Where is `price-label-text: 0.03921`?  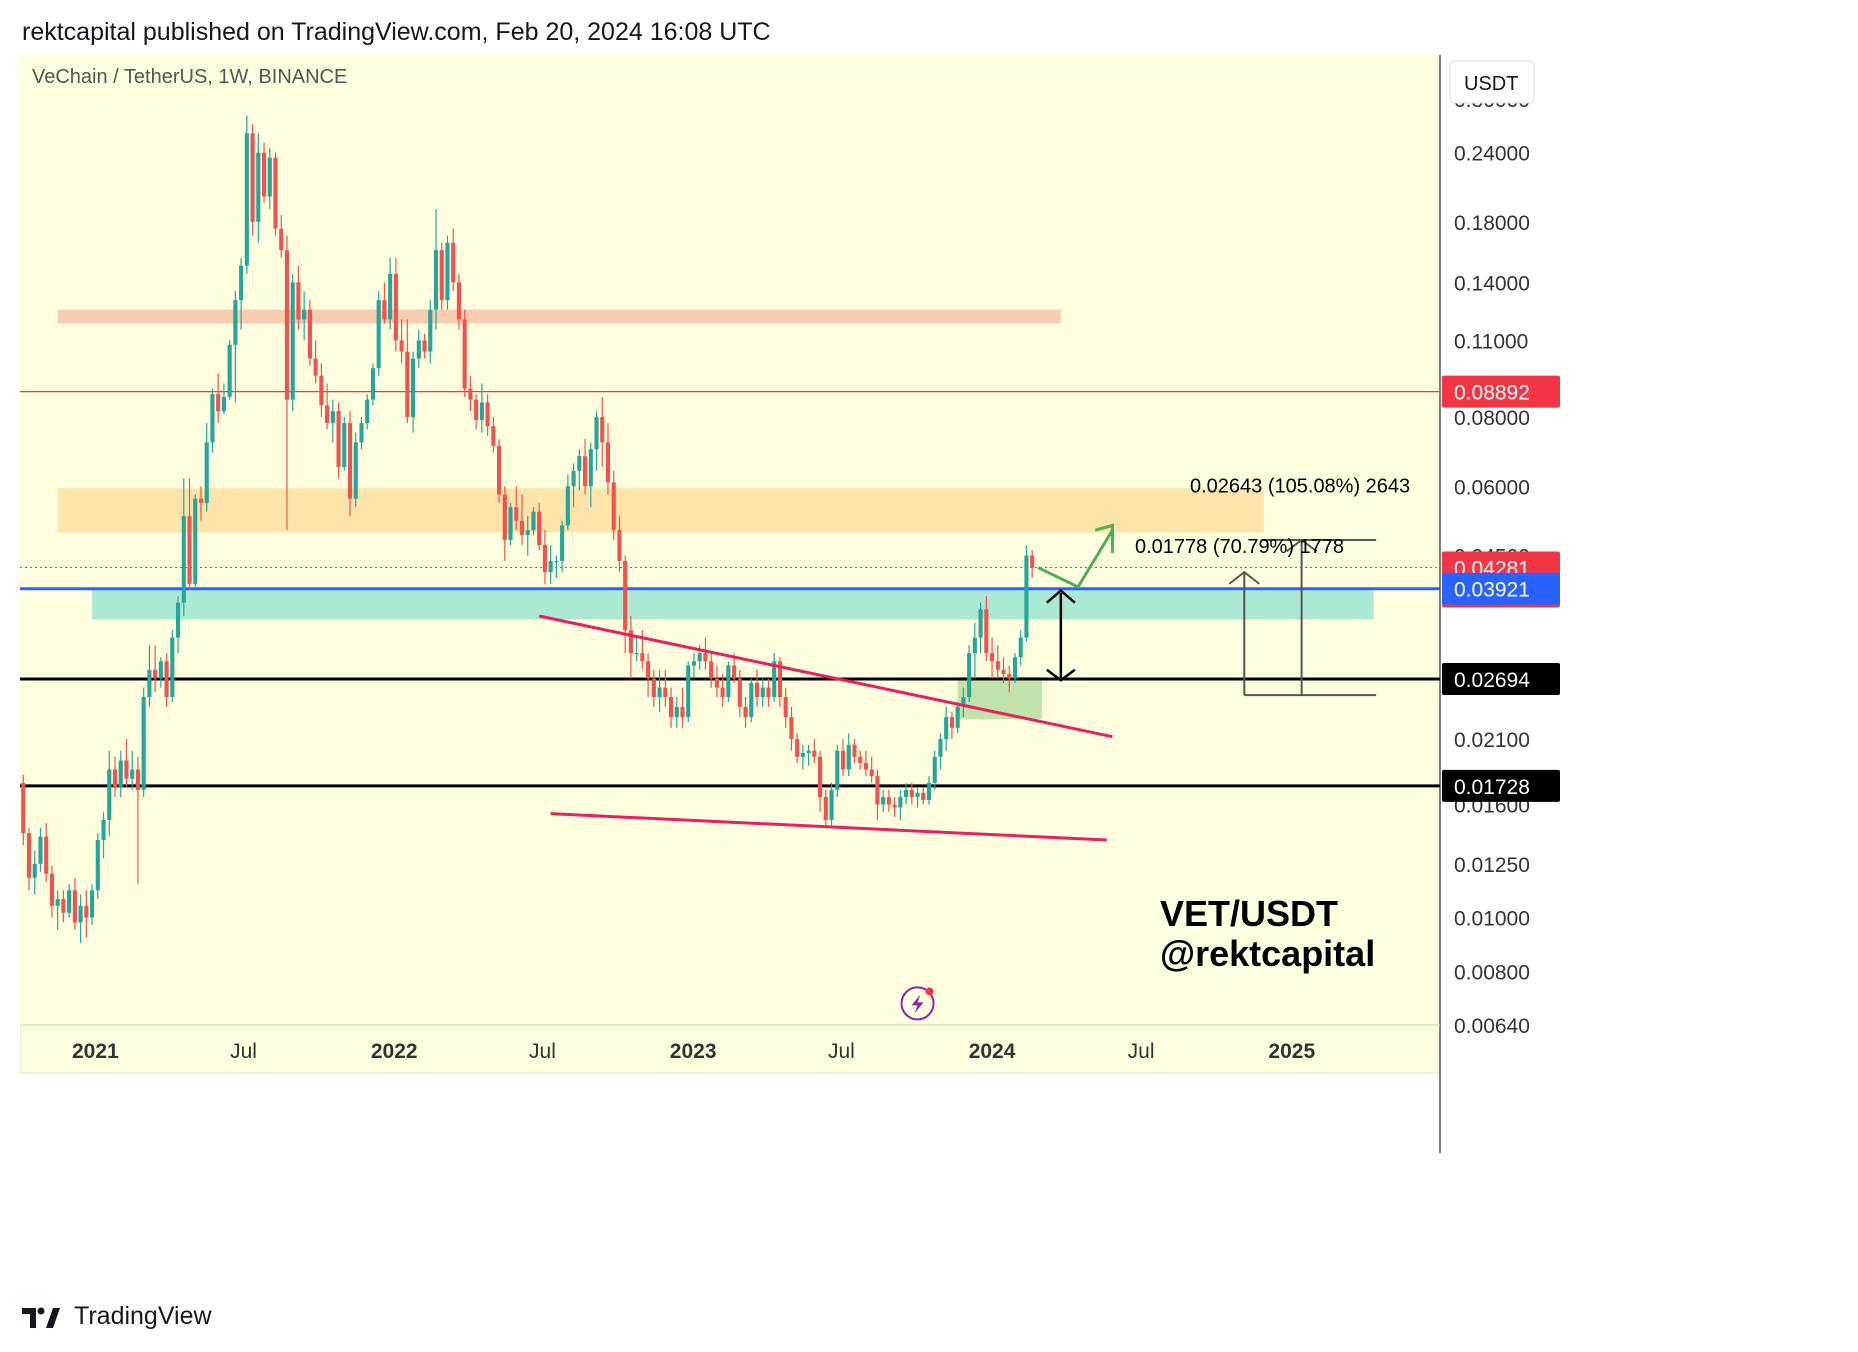 price-label-text: 0.03921 is located at coordinates (1492, 590).